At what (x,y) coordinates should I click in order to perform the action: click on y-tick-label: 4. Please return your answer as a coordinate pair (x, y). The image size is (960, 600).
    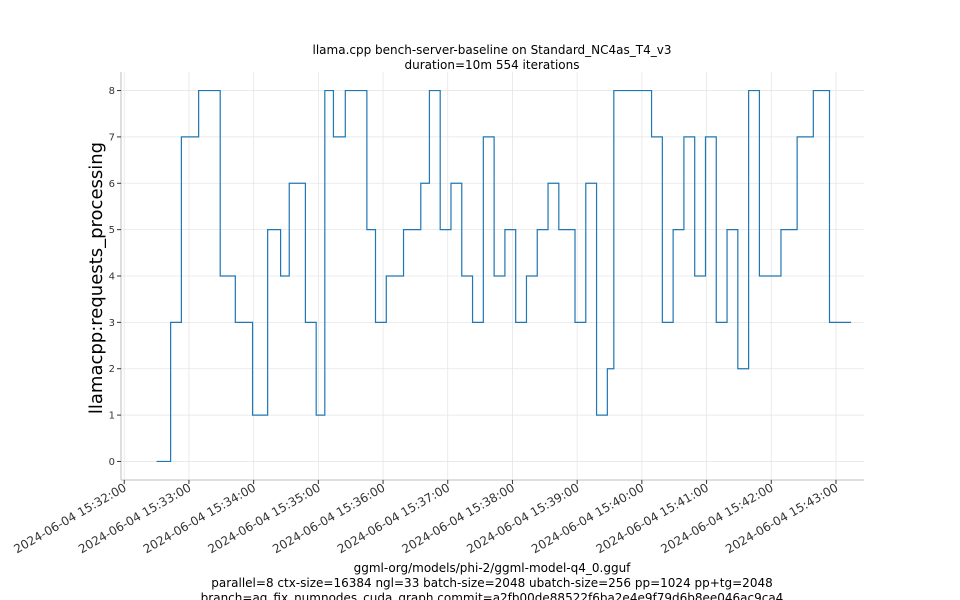
    Looking at the image, I should click on (112, 277).